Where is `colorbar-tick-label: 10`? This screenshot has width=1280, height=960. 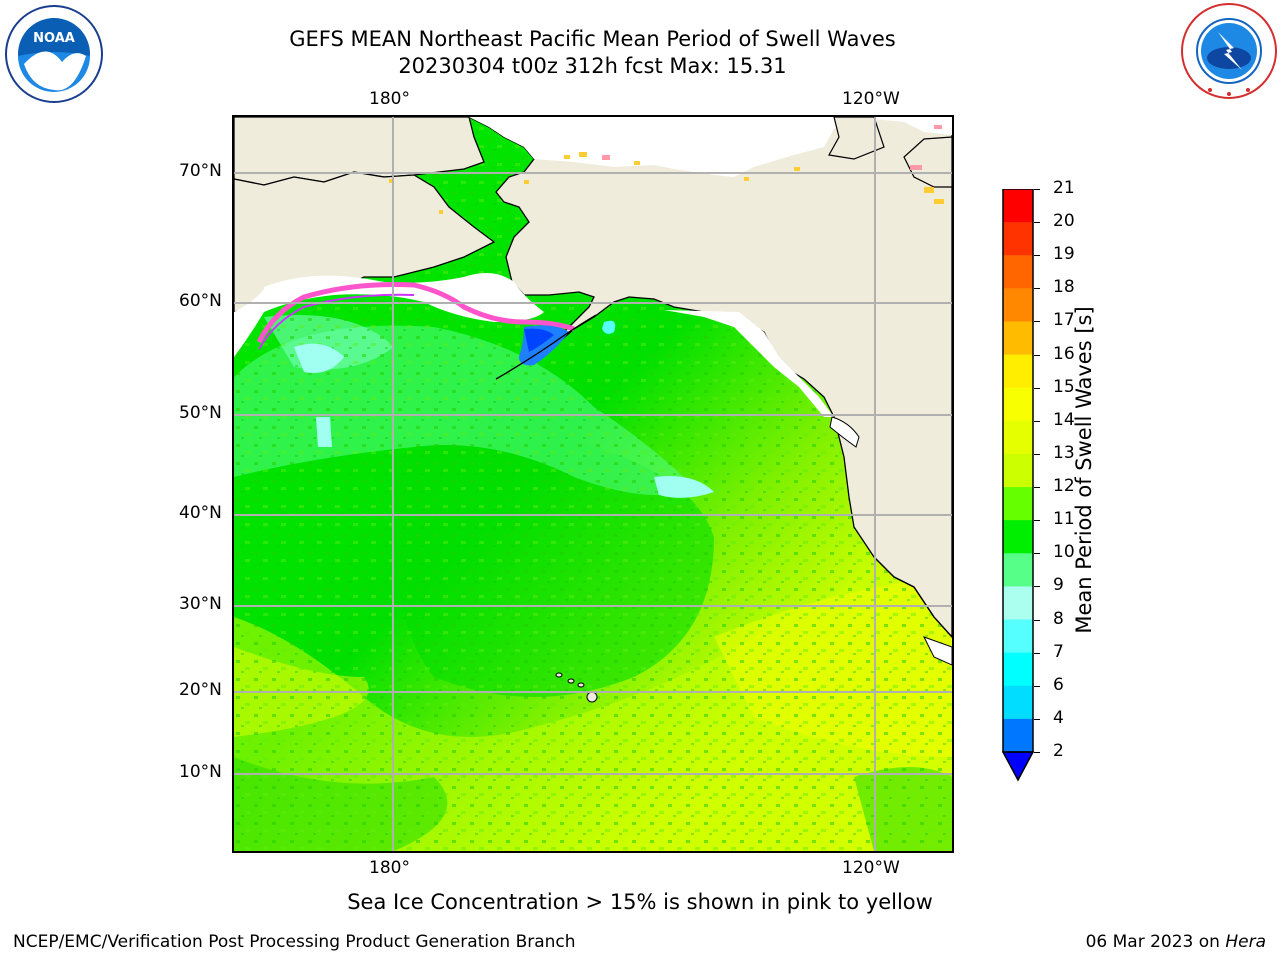
colorbar-tick-label: 10 is located at coordinates (1064, 552).